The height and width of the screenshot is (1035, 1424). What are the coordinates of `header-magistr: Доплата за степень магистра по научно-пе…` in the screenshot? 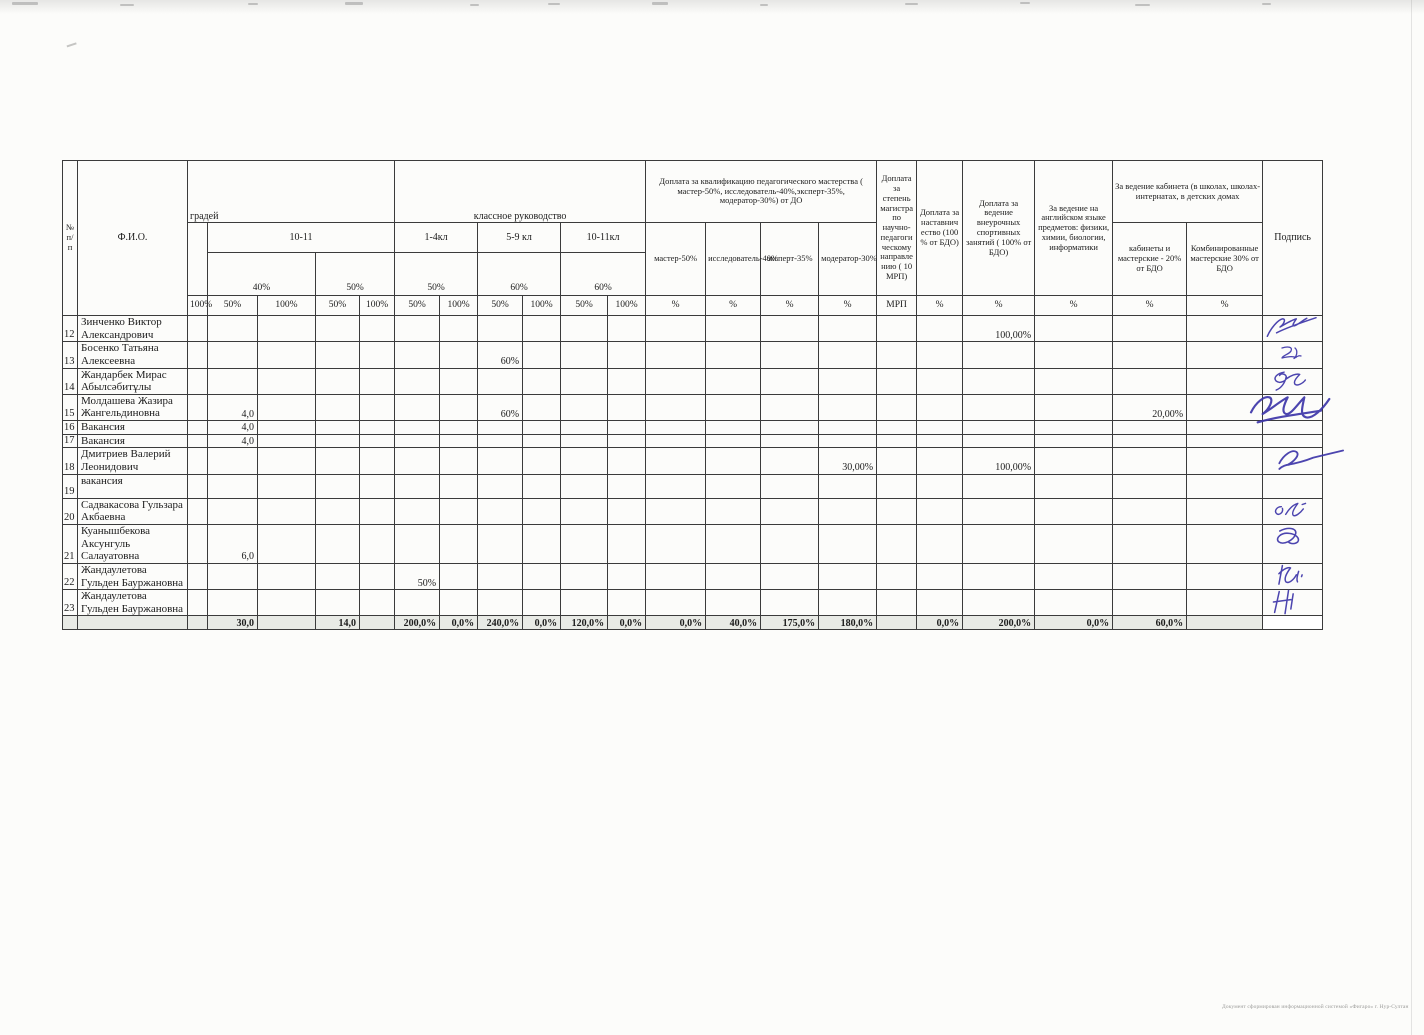 It's located at (897, 228).